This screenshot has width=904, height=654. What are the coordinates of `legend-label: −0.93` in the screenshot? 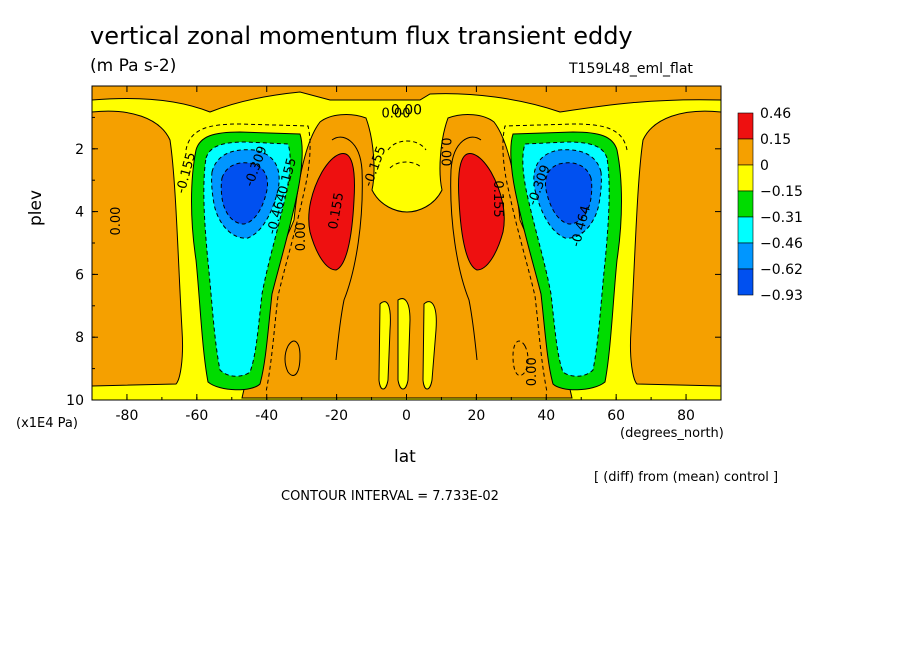 It's located at (781, 296).